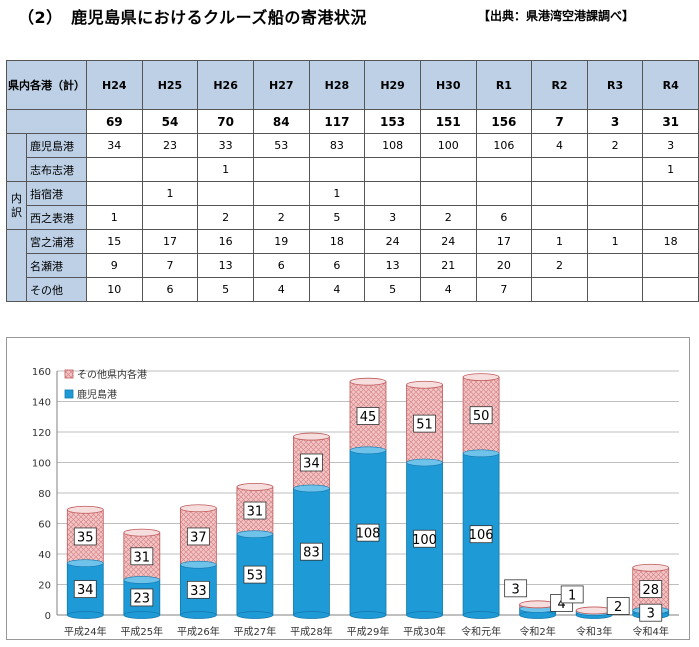  What do you see at coordinates (141, 631) in the screenshot?
I see `x-tick-label: 平成25年` at bounding box center [141, 631].